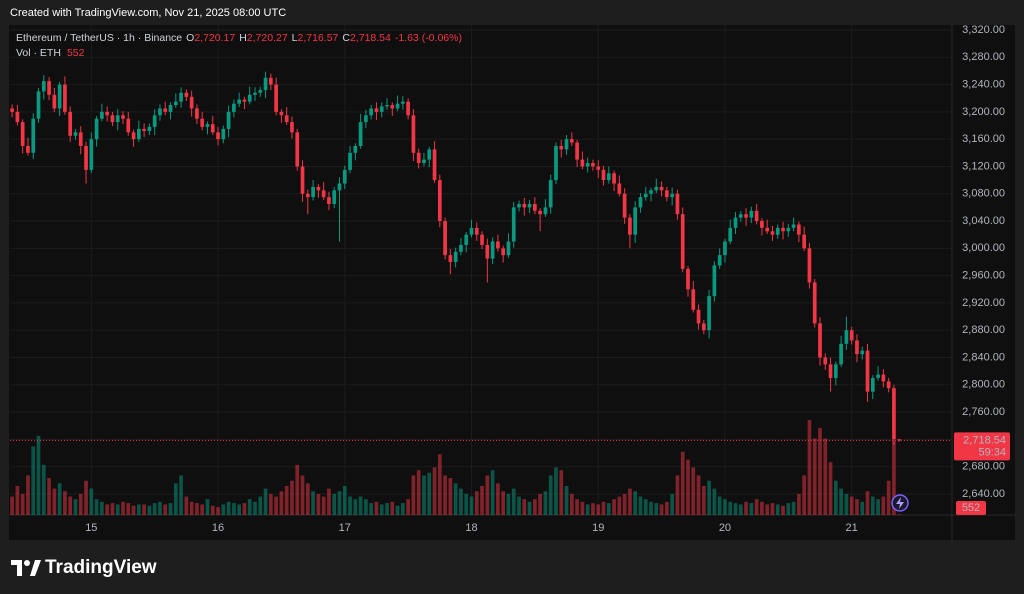 This screenshot has width=1024, height=594. Describe the element at coordinates (983, 330) in the screenshot. I see `y-tick-label: 2,880.00` at that location.